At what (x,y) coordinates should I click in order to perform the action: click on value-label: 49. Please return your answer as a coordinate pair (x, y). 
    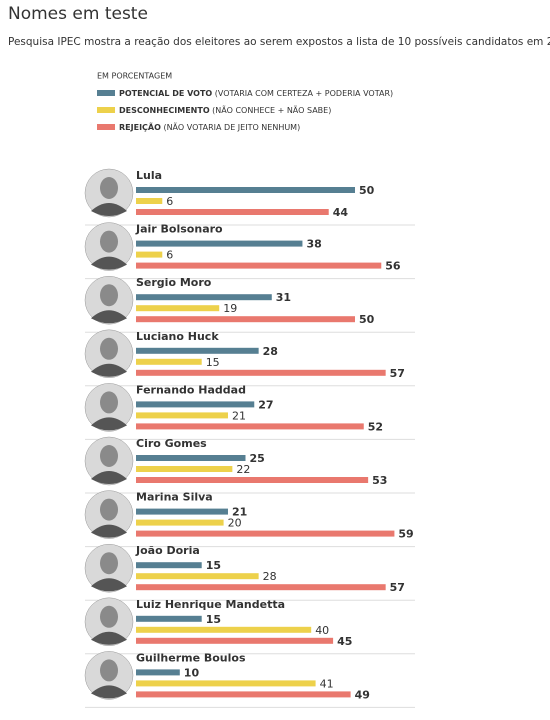
    Looking at the image, I should click on (362, 694).